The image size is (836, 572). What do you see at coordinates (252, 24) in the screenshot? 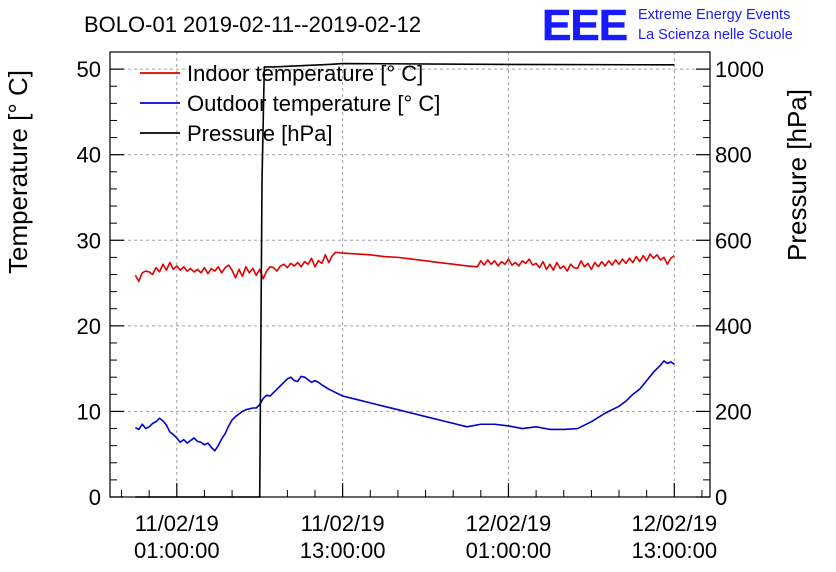
I see `chart-title: BOLO-01 2019-02-11--2019-02-12` at bounding box center [252, 24].